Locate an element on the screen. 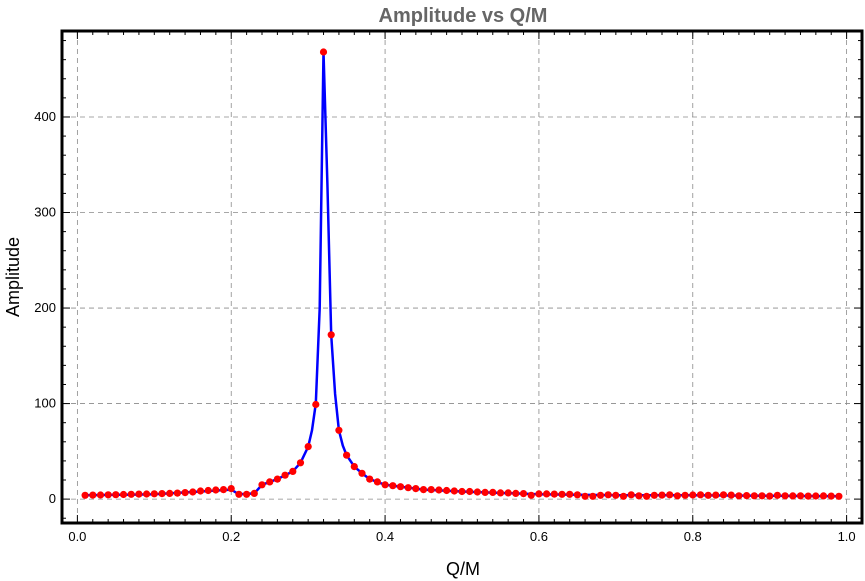 The image size is (865, 581). x-tick-label-0: 0.0 is located at coordinates (77, 536).